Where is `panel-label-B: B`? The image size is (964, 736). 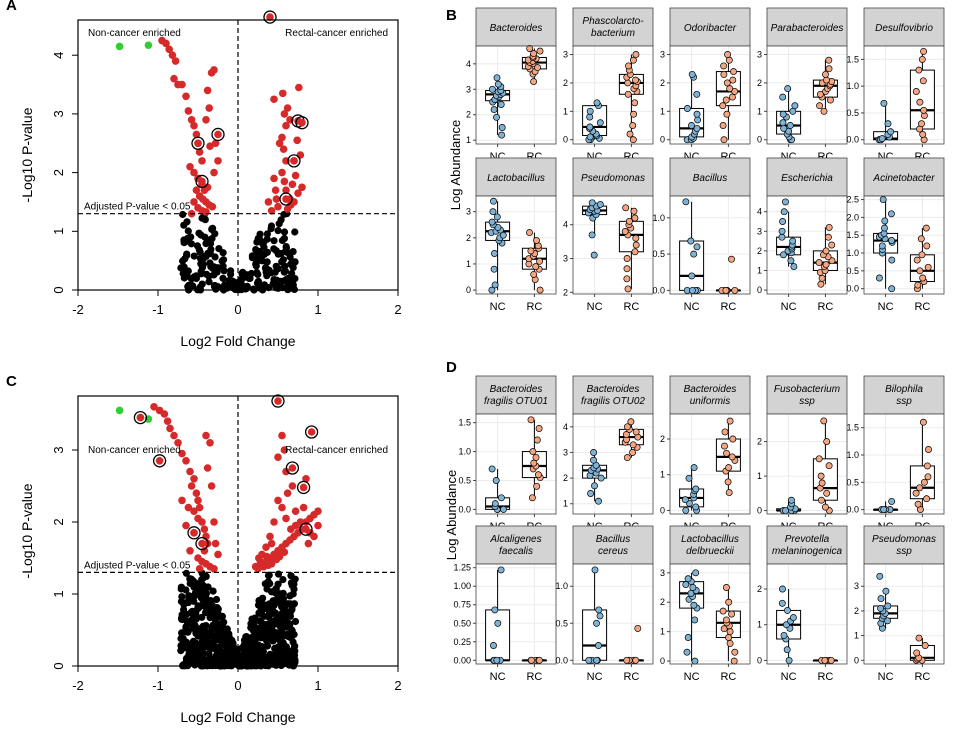
panel-label-B: B is located at coordinates (451, 15).